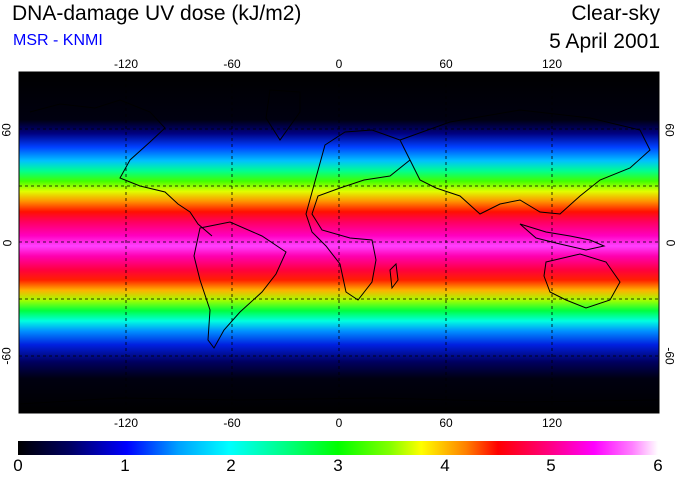 The width and height of the screenshot is (678, 480). What do you see at coordinates (358, 215) in the screenshot?
I see `coastline-europe-africa` at bounding box center [358, 215].